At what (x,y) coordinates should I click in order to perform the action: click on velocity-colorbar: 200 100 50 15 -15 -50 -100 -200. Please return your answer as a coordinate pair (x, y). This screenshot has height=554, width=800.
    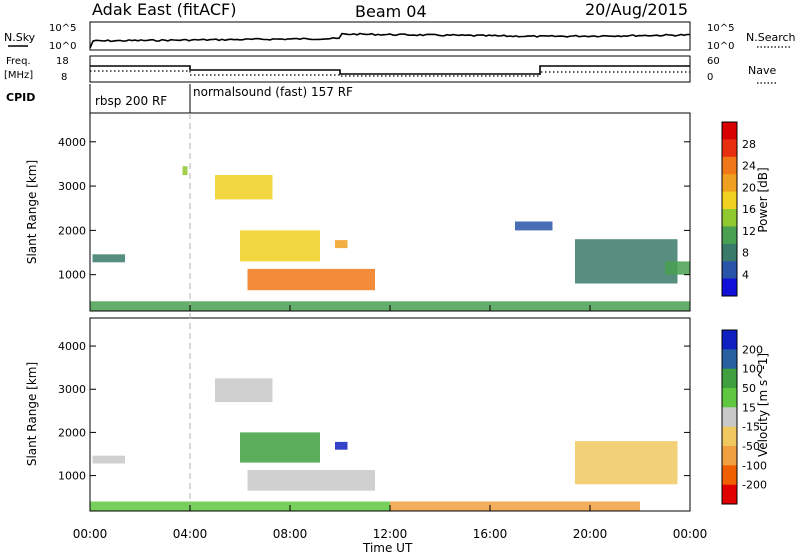
    Looking at the image, I should click on (744, 417).